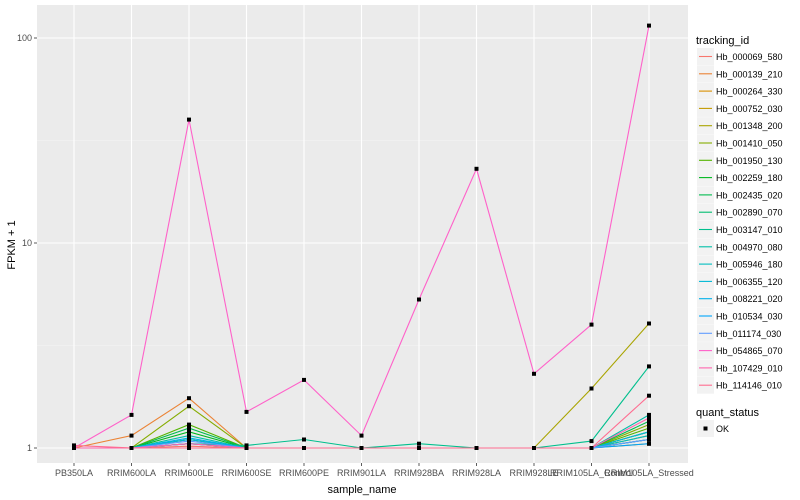  What do you see at coordinates (246, 473) in the screenshot?
I see `x-tick-label: RRIM600SE` at bounding box center [246, 473].